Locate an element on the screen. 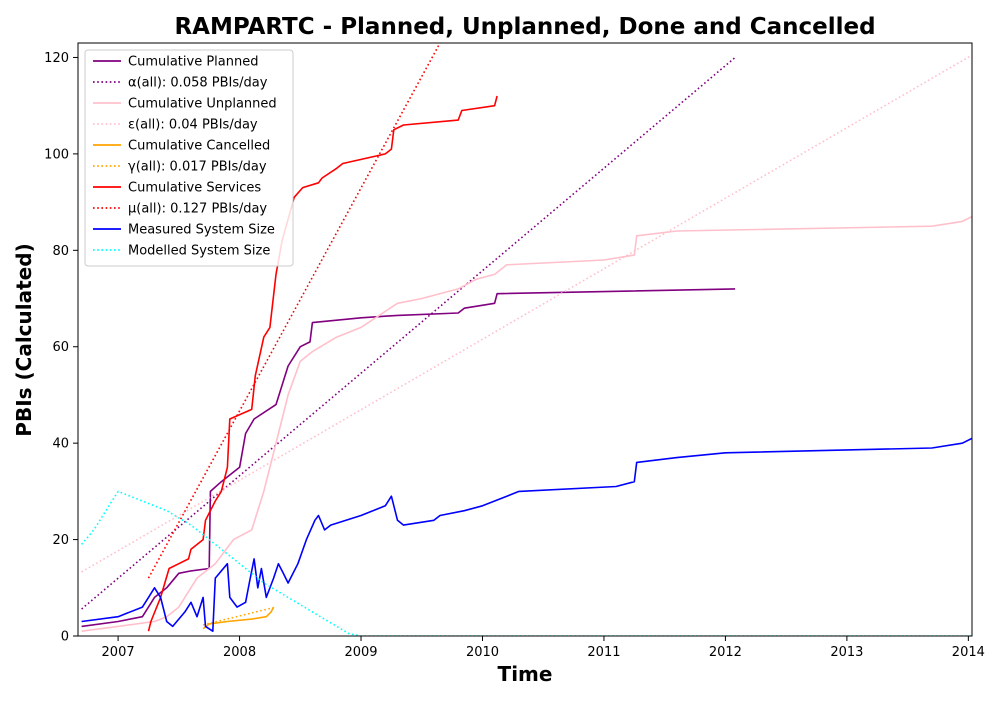 Image resolution: width=1000 pixels, height=704 pixels. y-tick-label-80: 80 is located at coordinates (60, 251).